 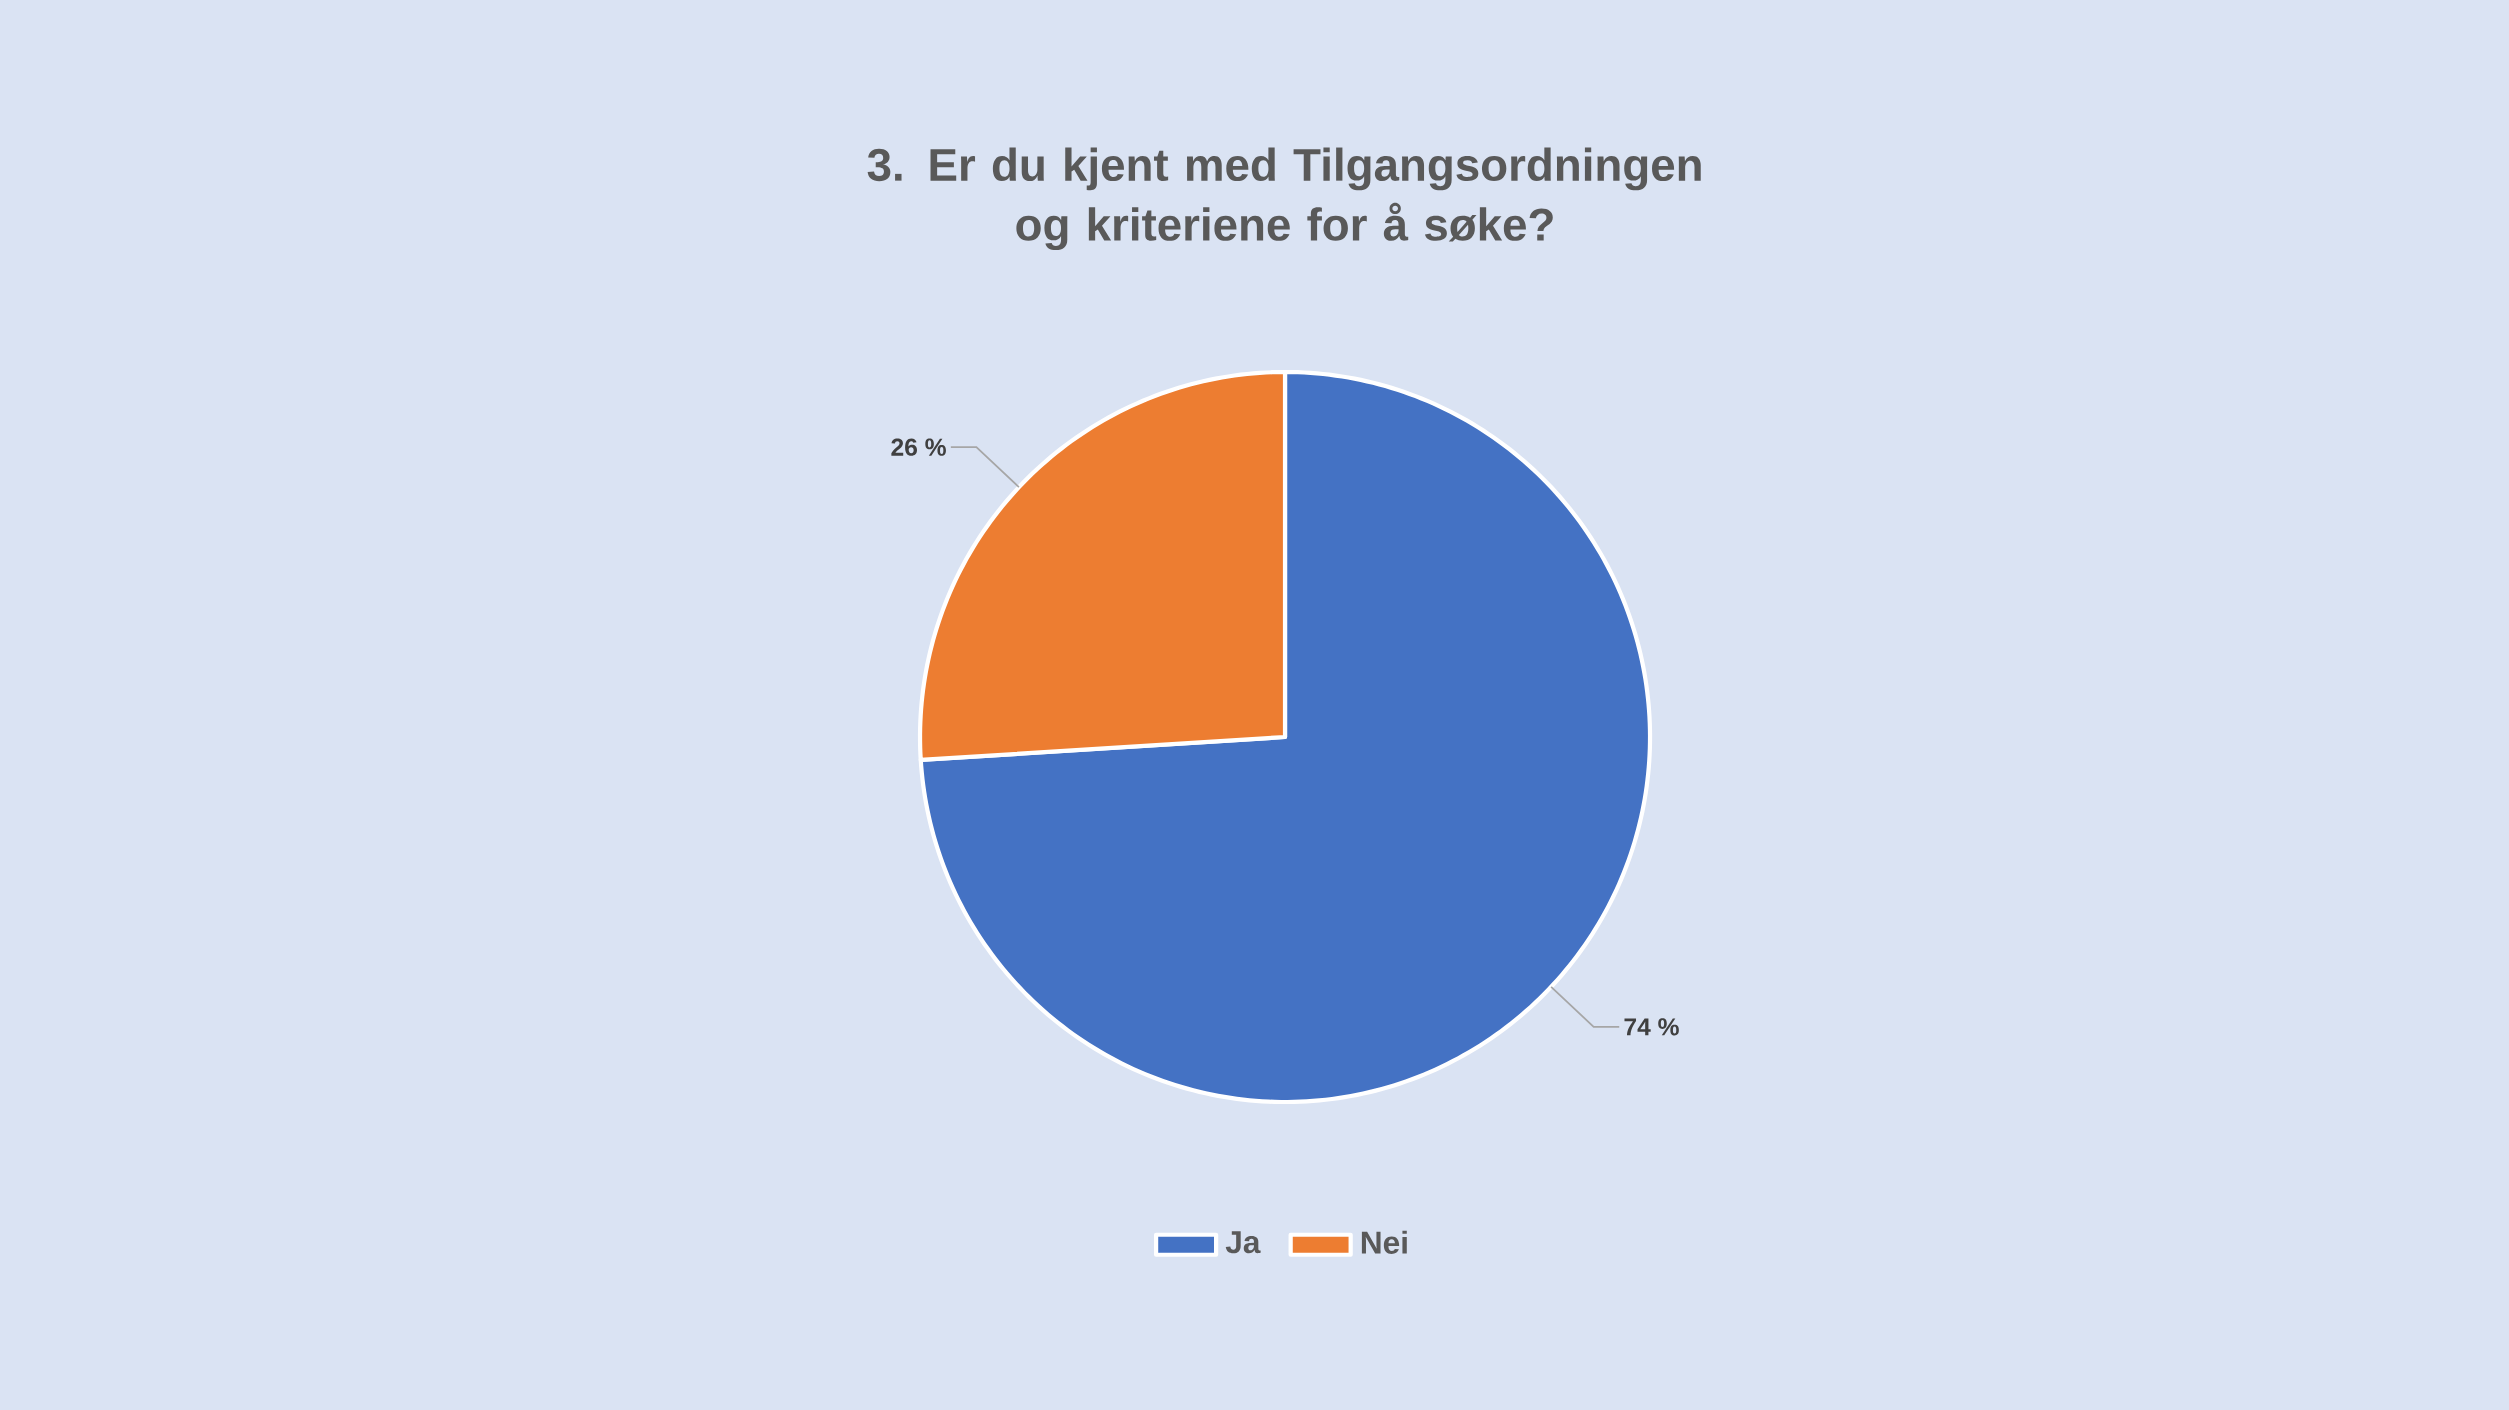 I want to click on data-label: 26 %, so click(x=918, y=447).